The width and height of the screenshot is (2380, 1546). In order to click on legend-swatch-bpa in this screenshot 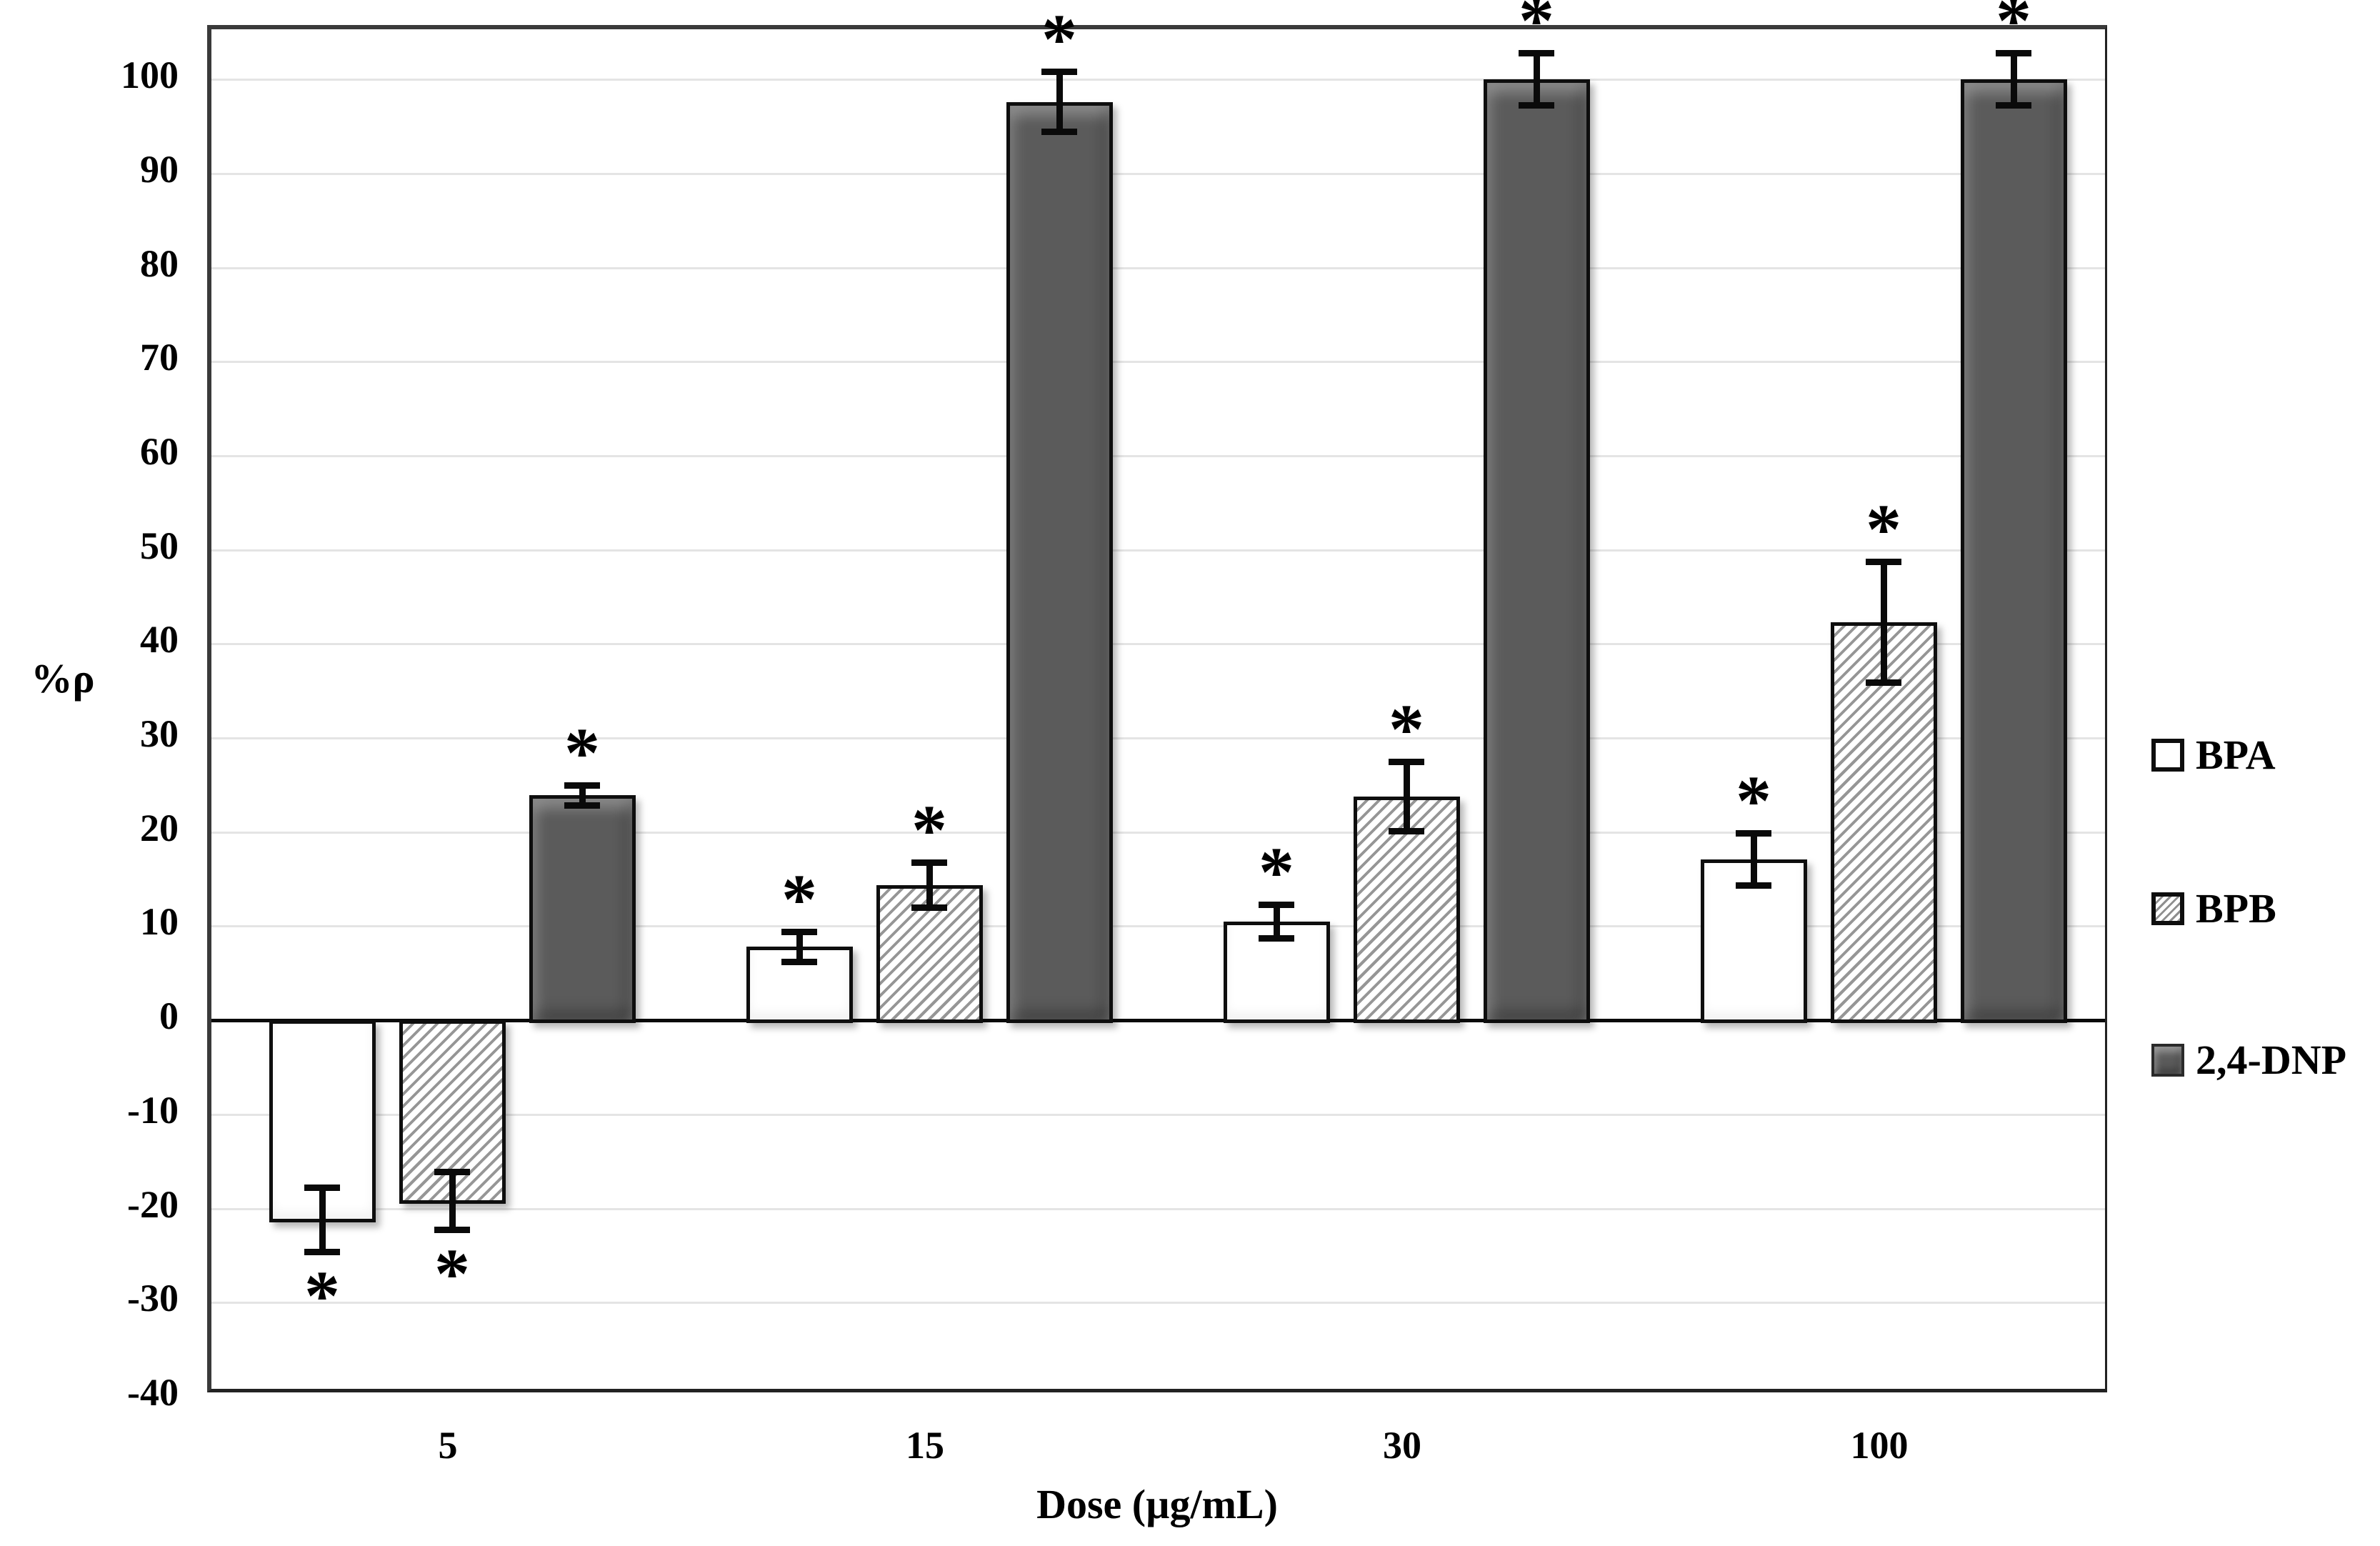, I will do `click(2167, 756)`.